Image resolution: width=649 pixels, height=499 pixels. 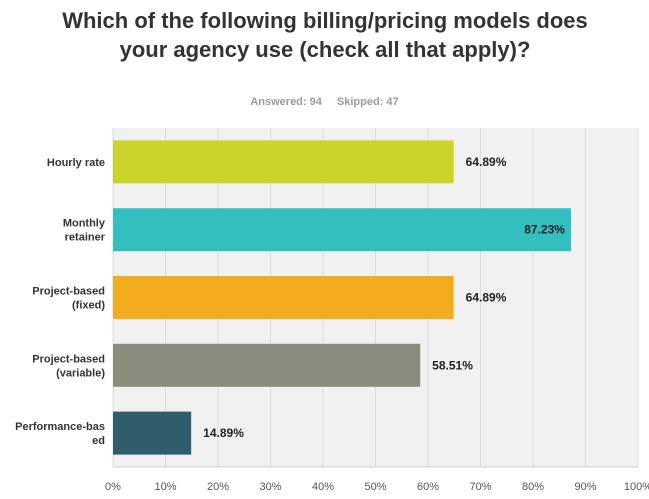 I want to click on category-label: Project-based (fixed), so click(x=68, y=299).